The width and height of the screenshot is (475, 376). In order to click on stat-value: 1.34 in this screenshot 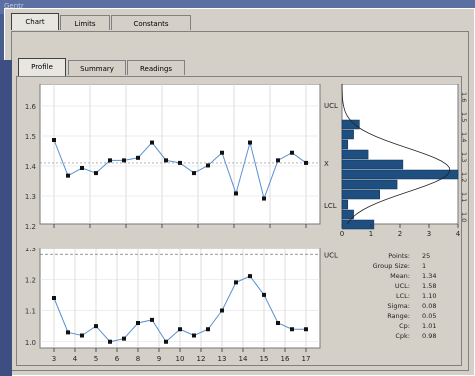, I will do `click(429, 276)`.